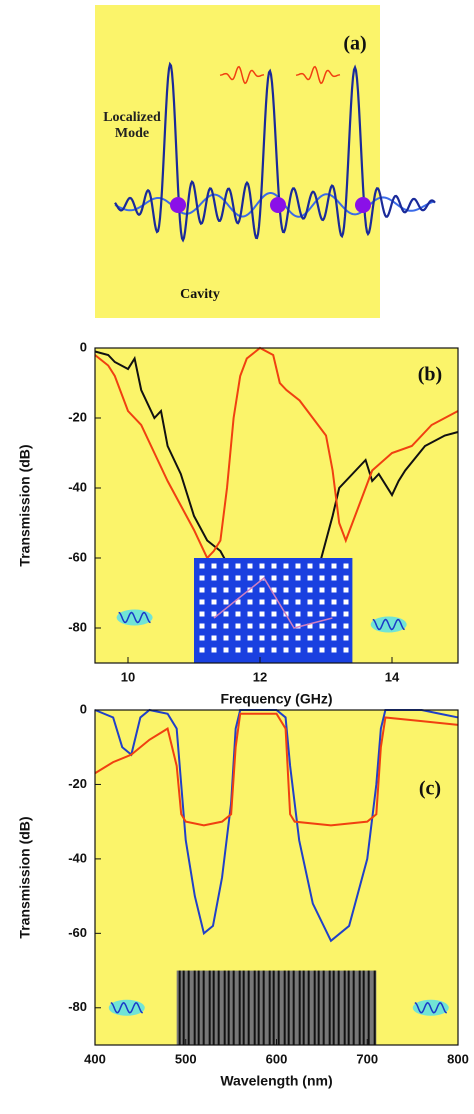 The height and width of the screenshot is (1114, 474). Describe the element at coordinates (276, 699) in the screenshot. I see `x-axis-label: Frequency (GHz)` at that location.